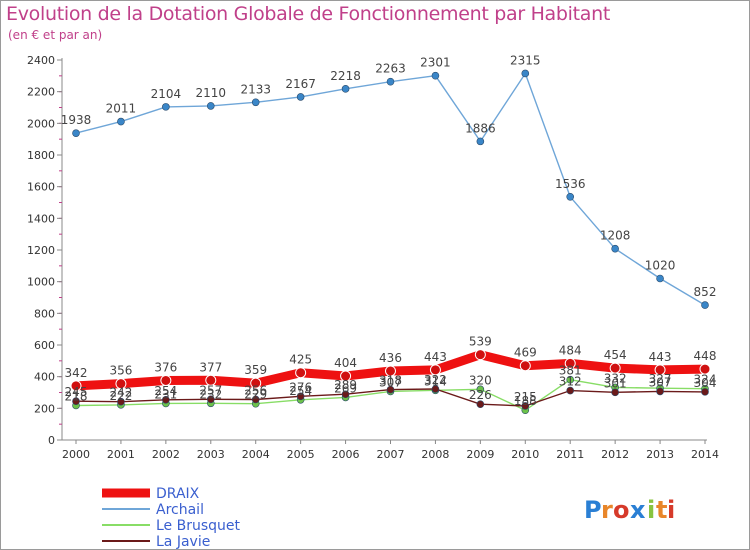  What do you see at coordinates (255, 370) in the screenshot?
I see `data-label: 359` at bounding box center [255, 370].